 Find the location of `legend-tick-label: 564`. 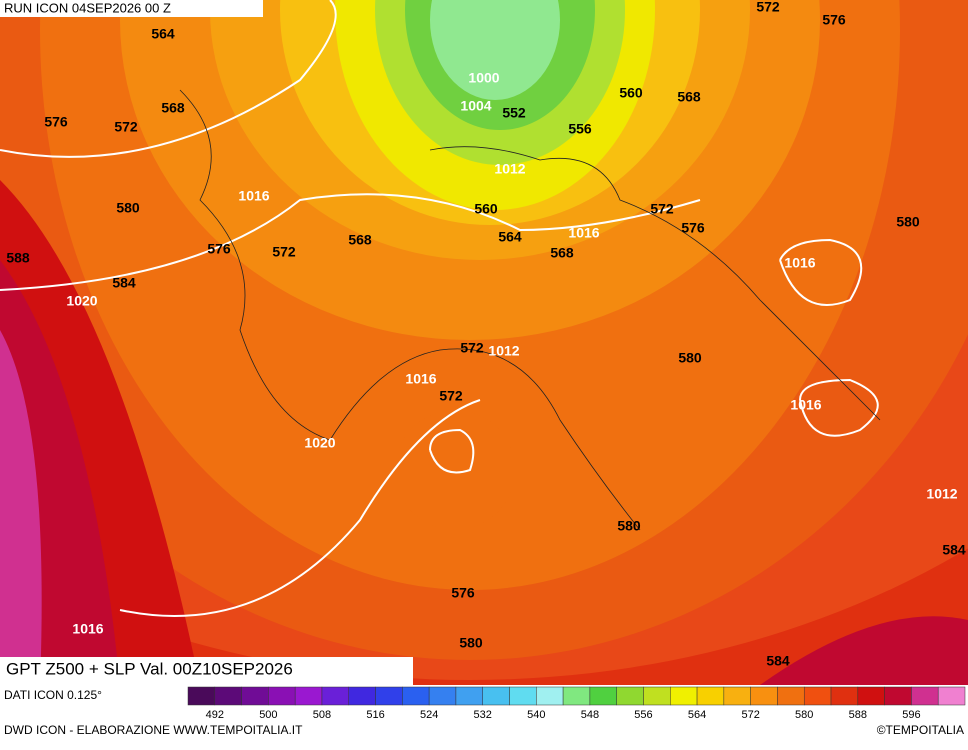

legend-tick-label: 564 is located at coordinates (697, 715).